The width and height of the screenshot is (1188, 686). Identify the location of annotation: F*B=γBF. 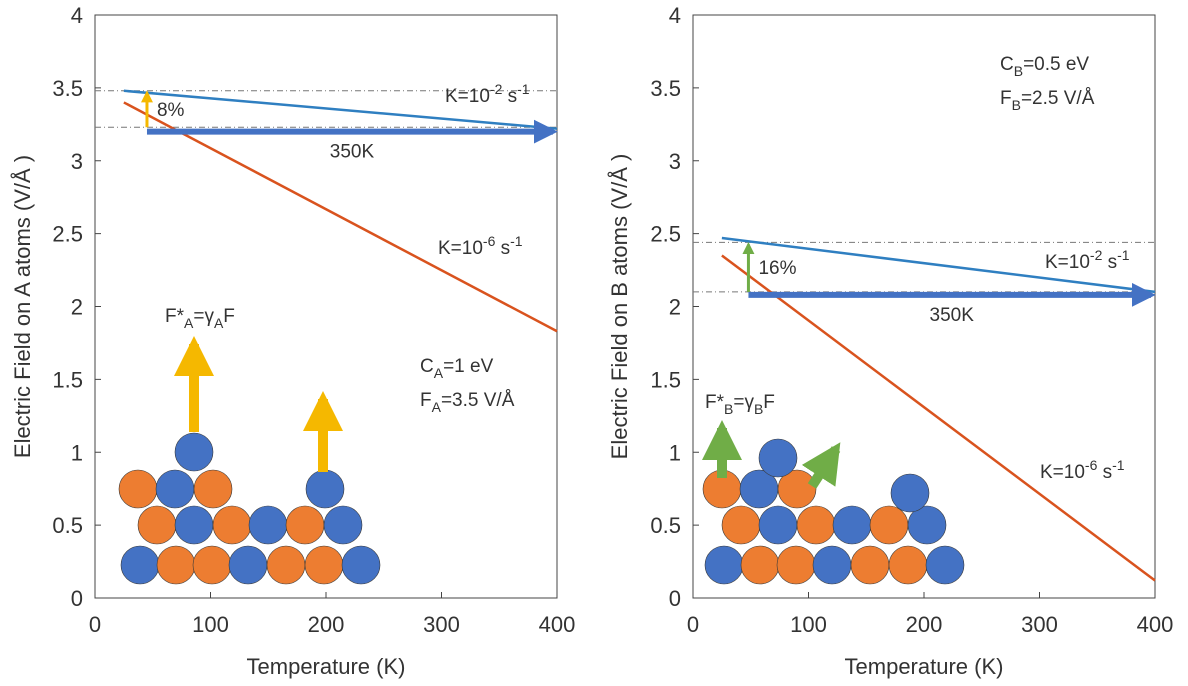
(740, 404).